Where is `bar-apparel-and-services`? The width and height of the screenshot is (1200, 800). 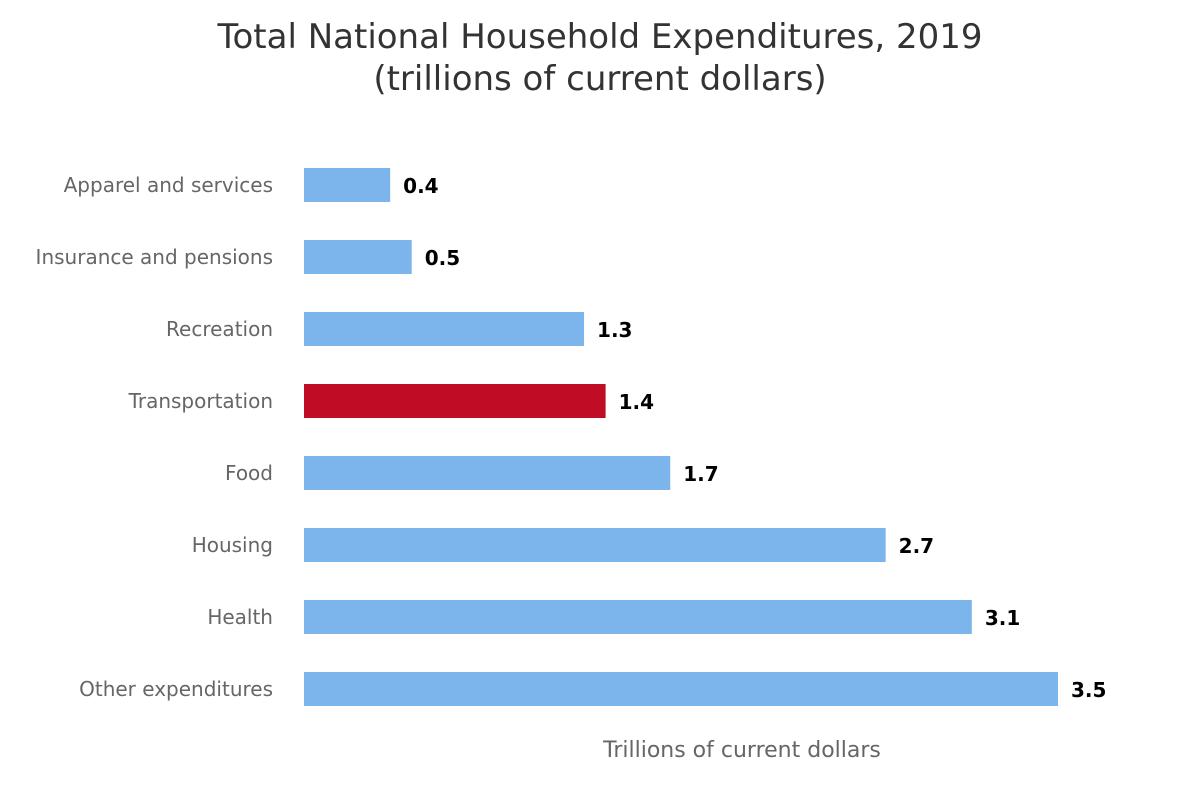
bar-apparel-and-services is located at coordinates (347, 185).